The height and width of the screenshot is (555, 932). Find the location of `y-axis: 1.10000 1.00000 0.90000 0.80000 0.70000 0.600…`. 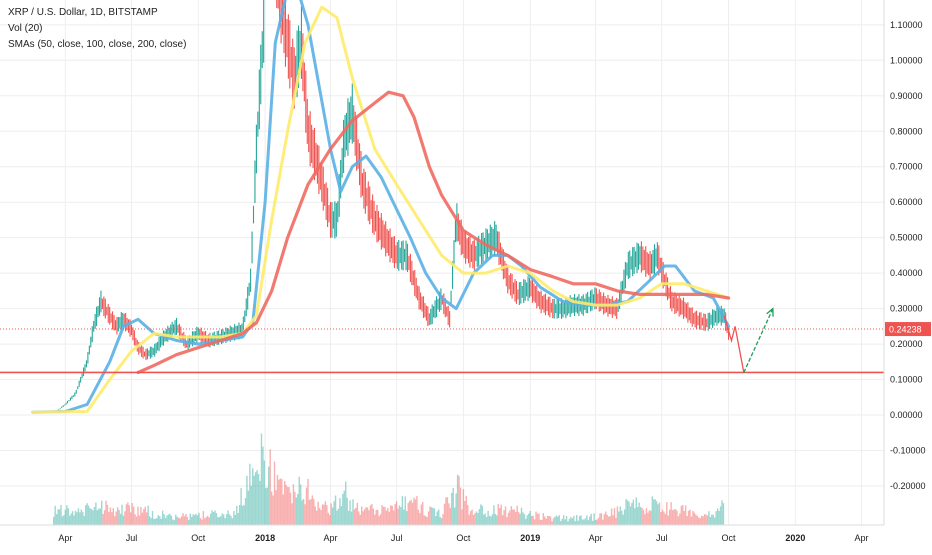

y-axis: 1.10000 1.00000 0.90000 0.80000 0.70000 0.600… is located at coordinates (907, 262).